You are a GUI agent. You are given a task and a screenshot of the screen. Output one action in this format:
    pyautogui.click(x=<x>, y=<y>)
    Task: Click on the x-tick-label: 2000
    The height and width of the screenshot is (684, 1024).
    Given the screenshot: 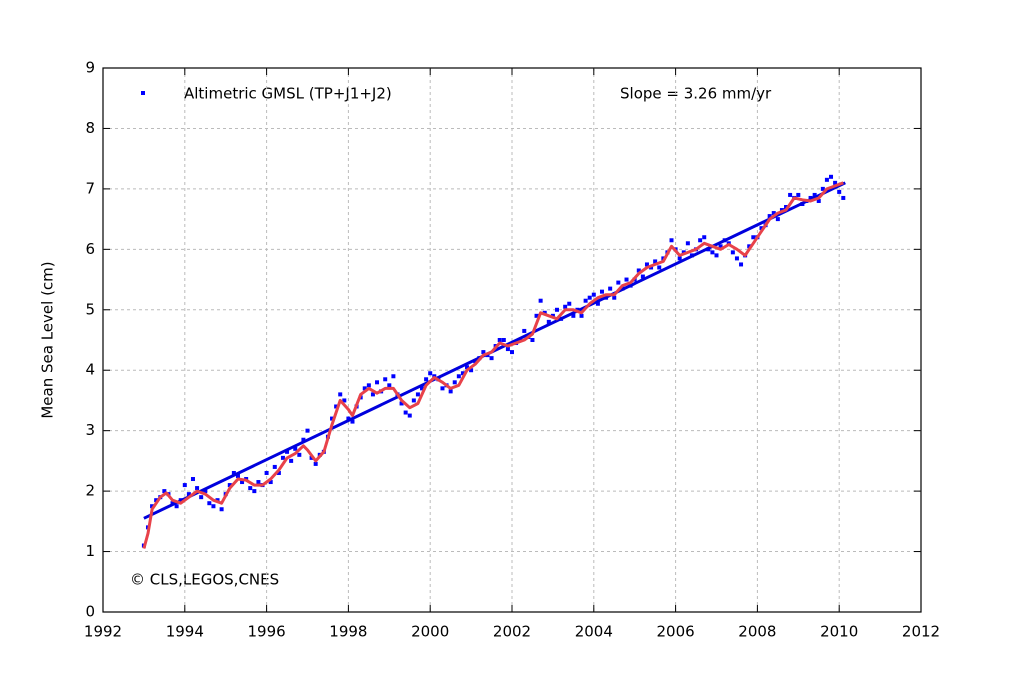 What is the action you would take?
    pyautogui.click(x=430, y=632)
    